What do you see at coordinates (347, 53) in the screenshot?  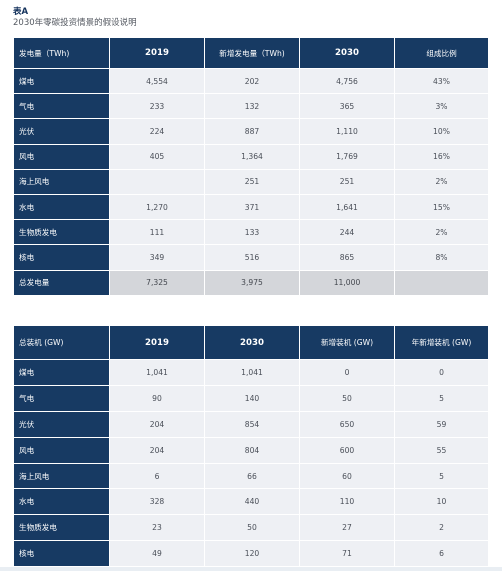 I see `generation-col-header: 2030` at bounding box center [347, 53].